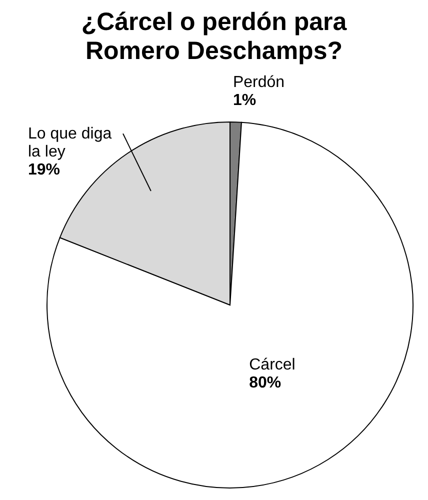 This screenshot has height=500, width=428. What do you see at coordinates (259, 83) in the screenshot?
I see `slice-label: Perdón` at bounding box center [259, 83].